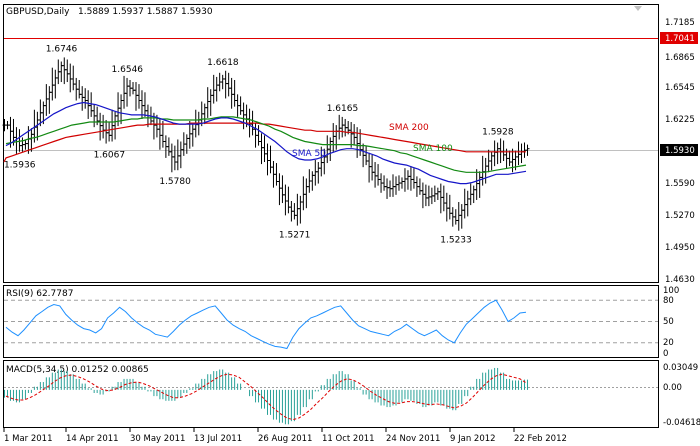  I want to click on macd-signal-series, so click(266, 397).